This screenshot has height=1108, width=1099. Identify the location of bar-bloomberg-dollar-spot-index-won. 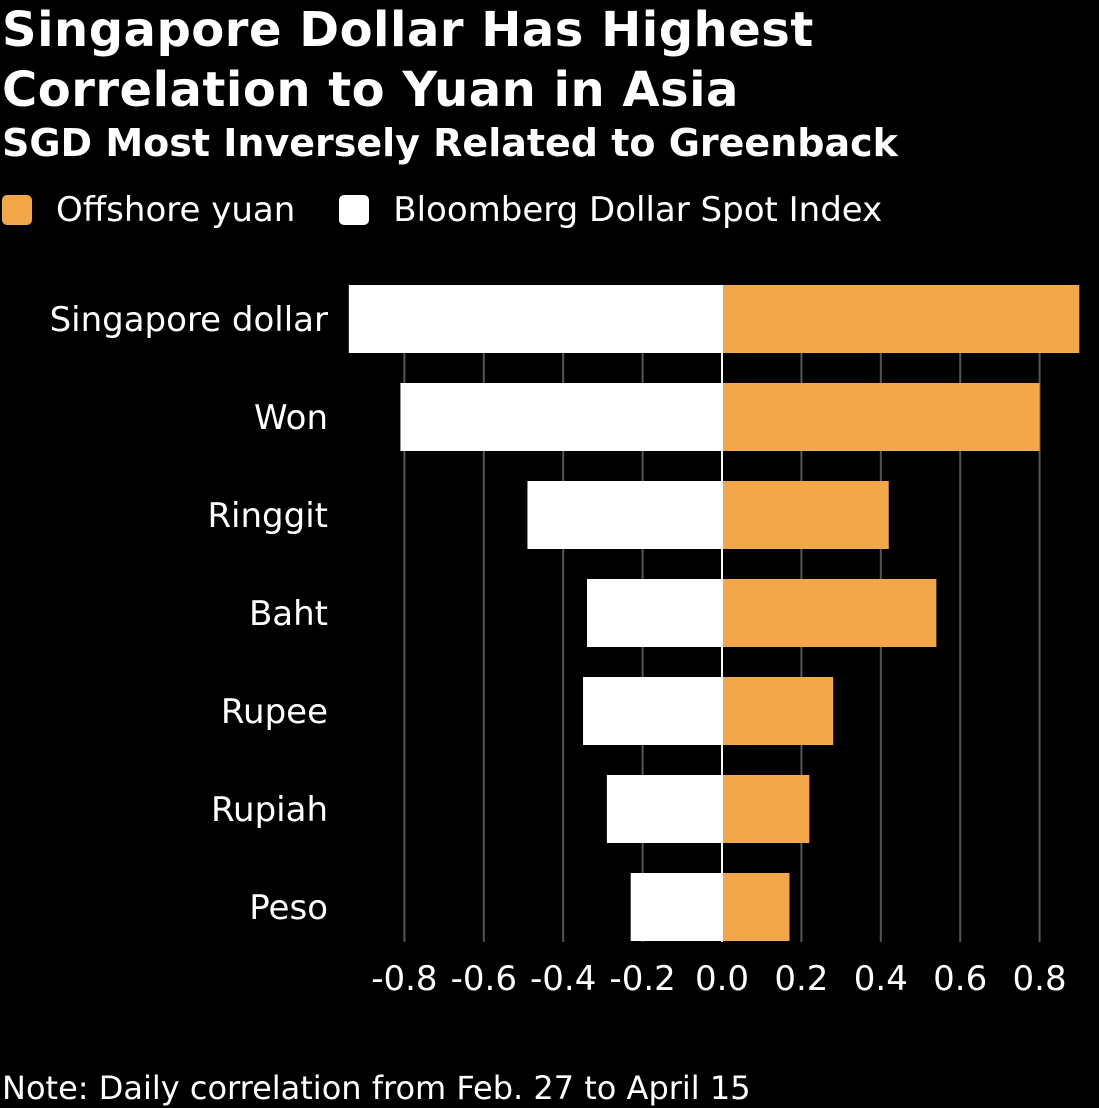
(561, 417).